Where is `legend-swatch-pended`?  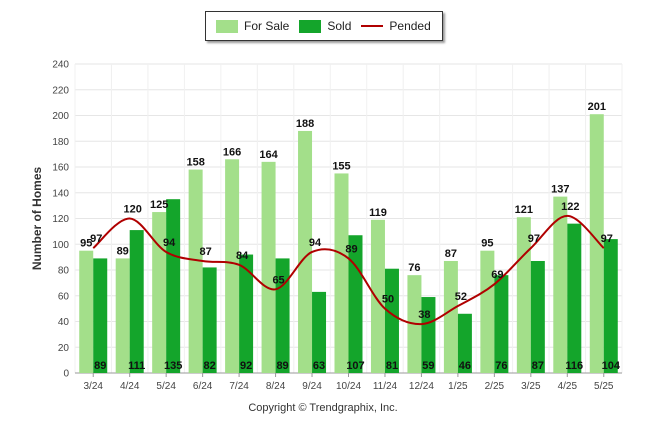
legend-swatch-pended is located at coordinates (372, 26).